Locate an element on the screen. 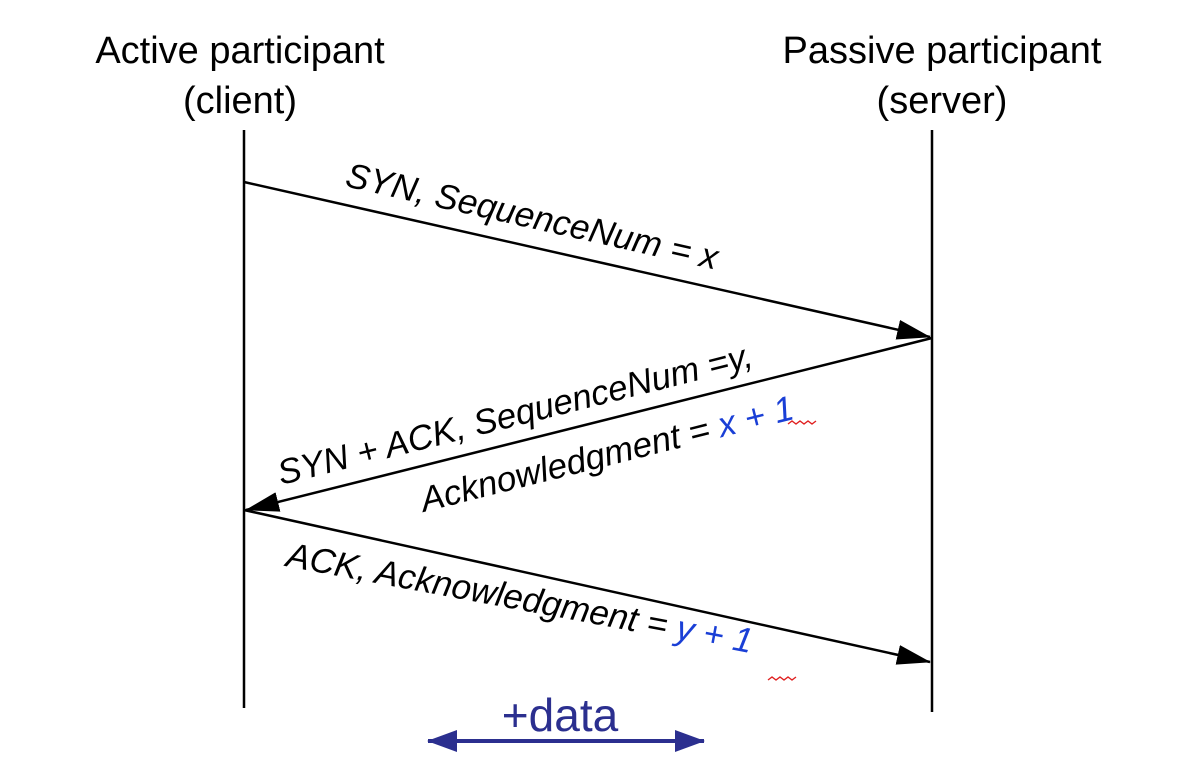 This screenshot has width=1190, height=776. spellcheck-underline-x is located at coordinates (802, 422).